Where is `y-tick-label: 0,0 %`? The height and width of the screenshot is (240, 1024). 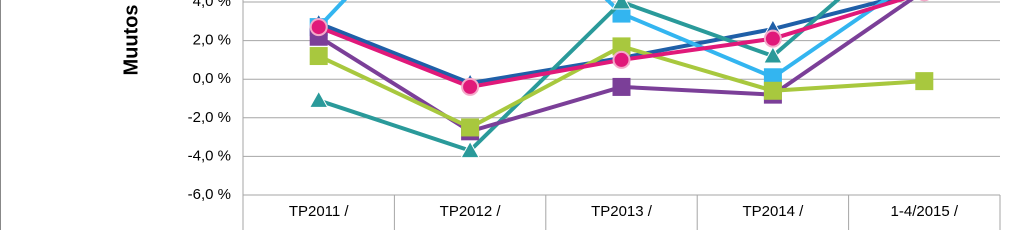 y-tick-label: 0,0 % is located at coordinates (212, 78).